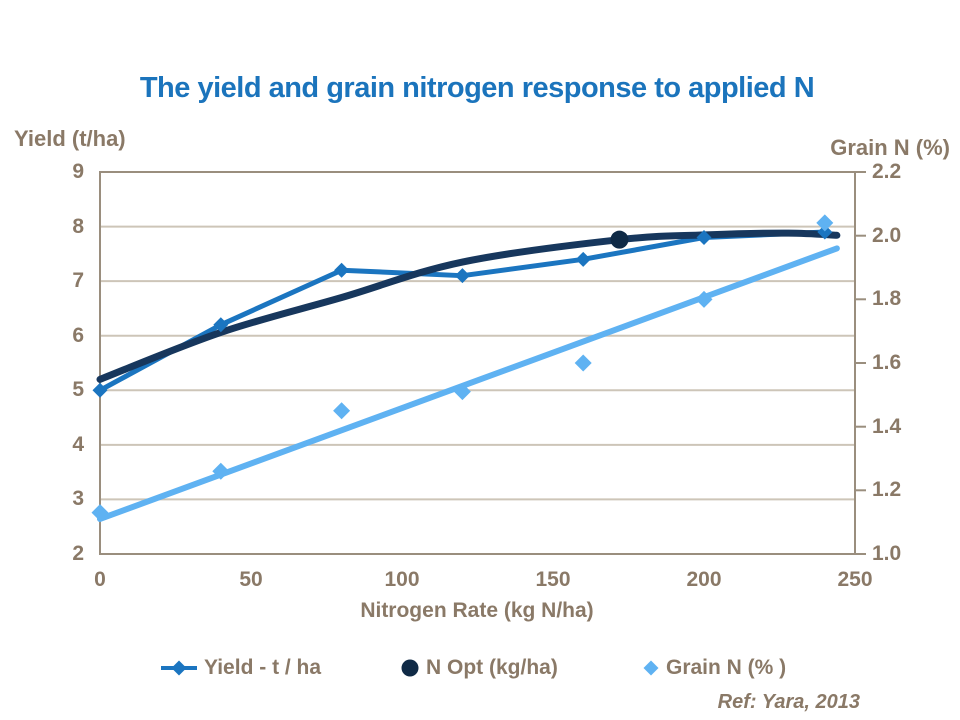 Image resolution: width=960 pixels, height=720 pixels. I want to click on legend-label-yield: Yield - t / ha, so click(263, 667).